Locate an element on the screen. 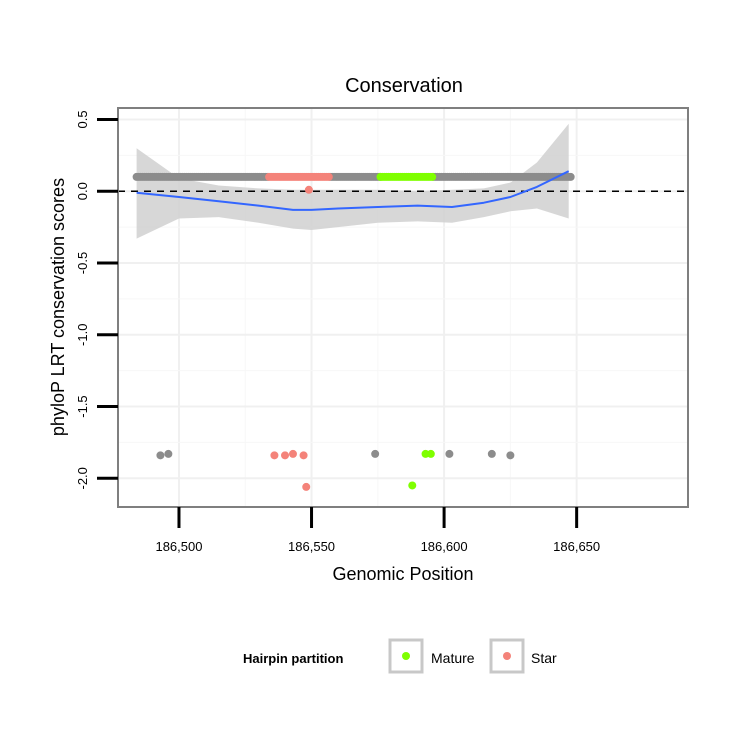 This screenshot has height=750, width=750. y-axis: 0.5 0.0 -0.5 -1.0 -1.5 -2.0 is located at coordinates (96, 299).